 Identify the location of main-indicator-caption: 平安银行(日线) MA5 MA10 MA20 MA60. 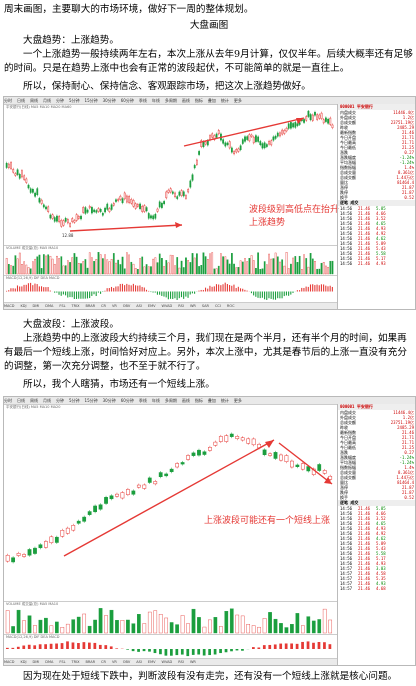
(39, 107).